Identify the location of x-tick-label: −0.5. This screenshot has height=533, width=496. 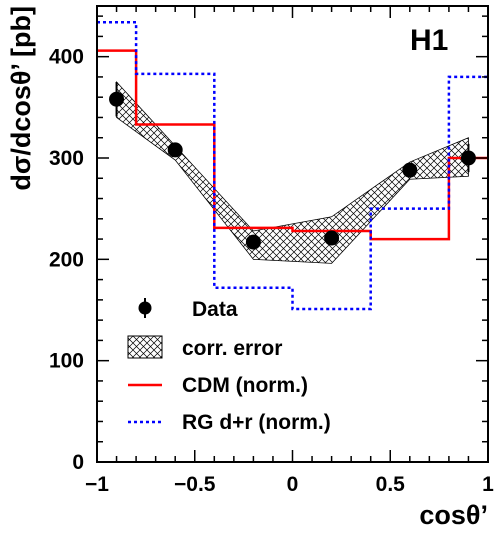
(195, 484).